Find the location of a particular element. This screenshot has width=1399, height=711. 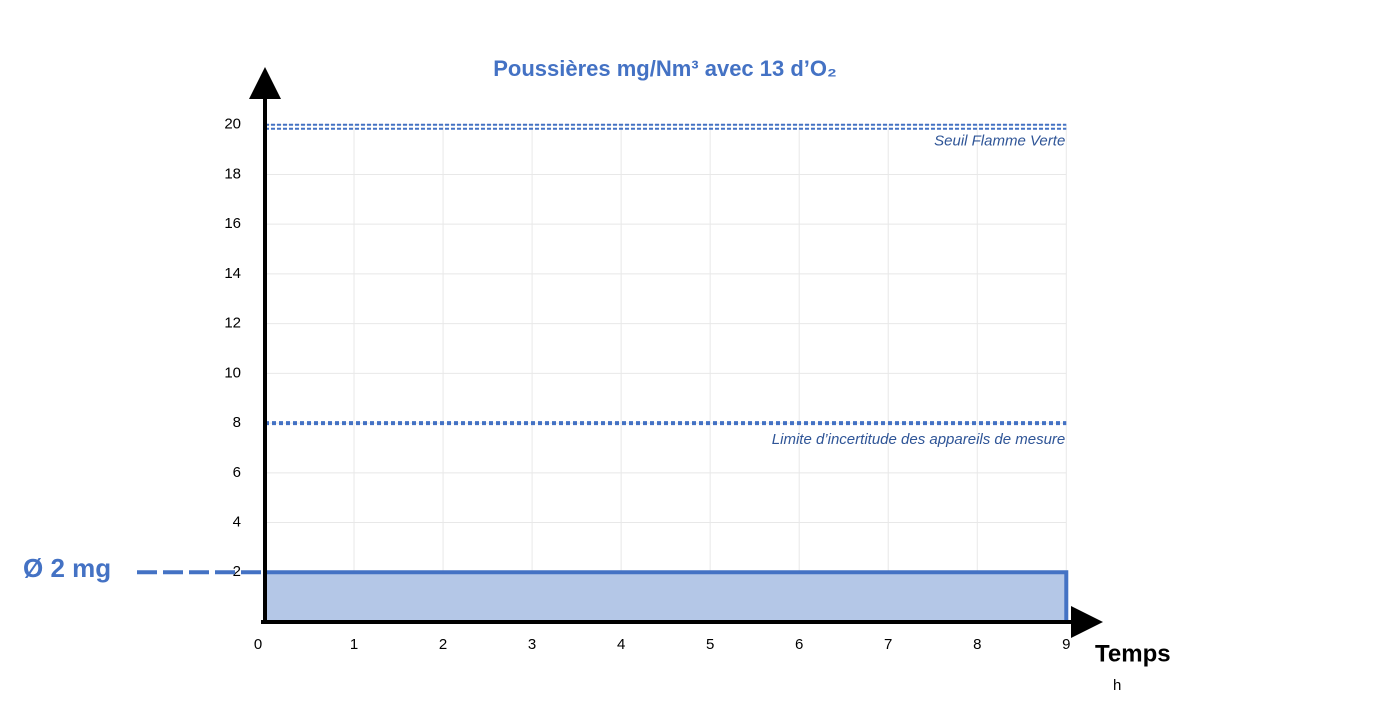

x-tick-label: 9 is located at coordinates (1066, 644).